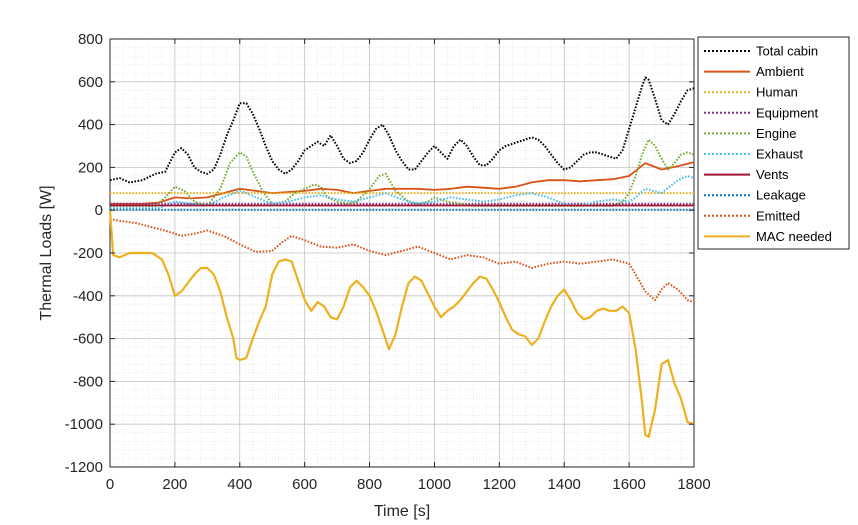 This screenshot has width=858, height=525. I want to click on series-line-emitted, so click(402, 260).